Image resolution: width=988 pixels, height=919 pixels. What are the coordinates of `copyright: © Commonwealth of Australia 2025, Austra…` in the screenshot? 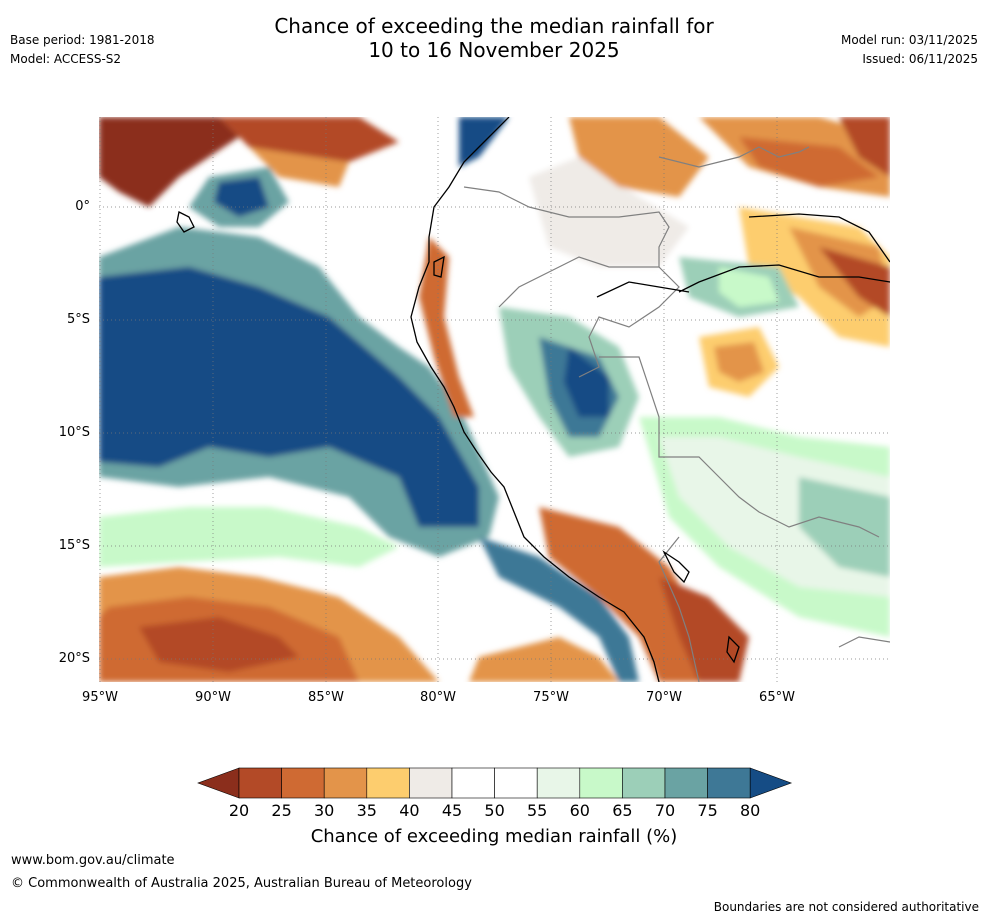 It's located at (241, 883).